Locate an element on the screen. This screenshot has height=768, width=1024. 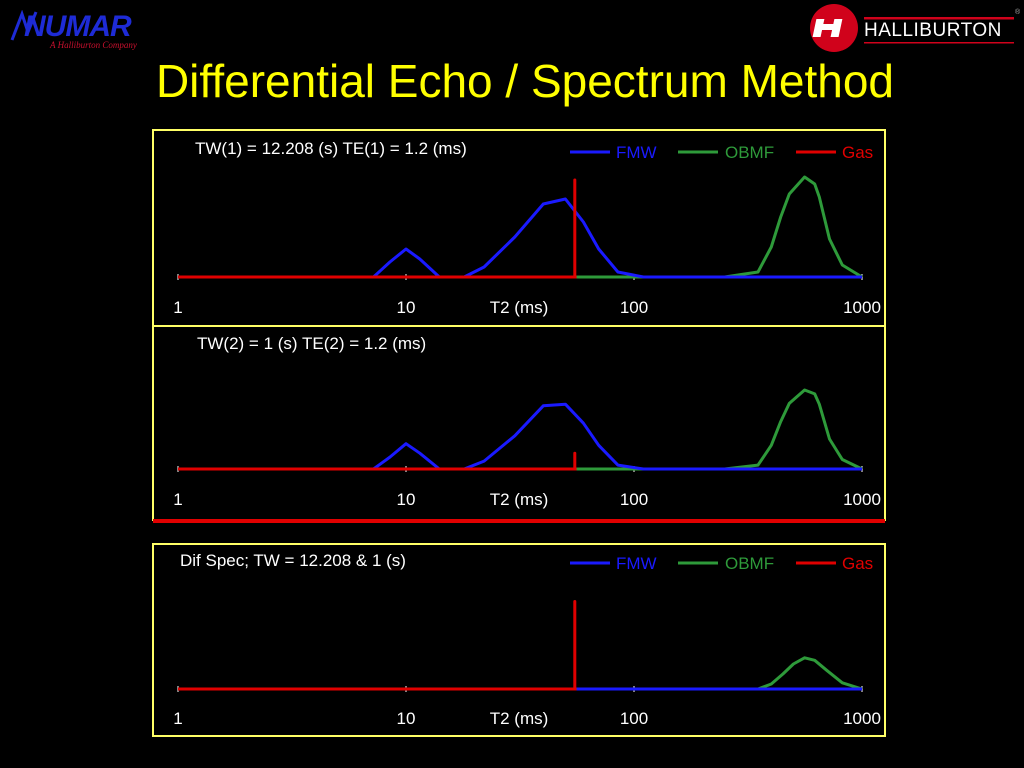
separator-bar is located at coordinates (519, 521).